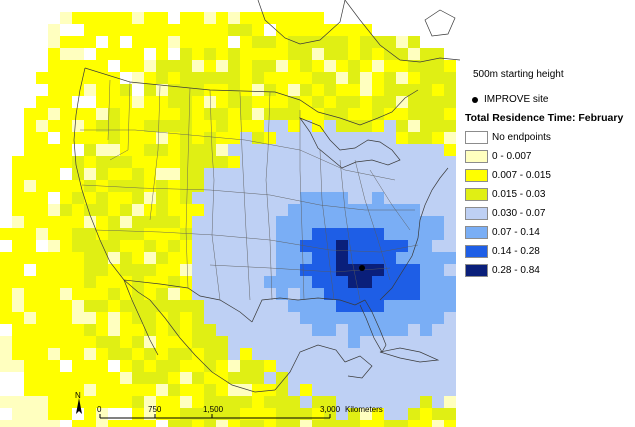 Image resolution: width=635 pixels, height=427 pixels. What do you see at coordinates (414, 234) in the screenshot?
I see `atlantic-coast` at bounding box center [414, 234].